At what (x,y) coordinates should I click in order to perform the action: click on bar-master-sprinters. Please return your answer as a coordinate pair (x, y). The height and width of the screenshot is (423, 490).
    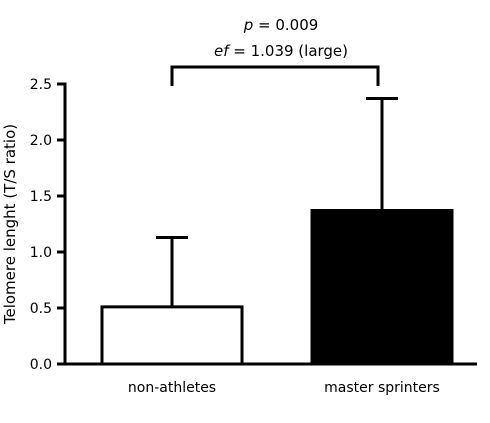
    Looking at the image, I should click on (382, 287).